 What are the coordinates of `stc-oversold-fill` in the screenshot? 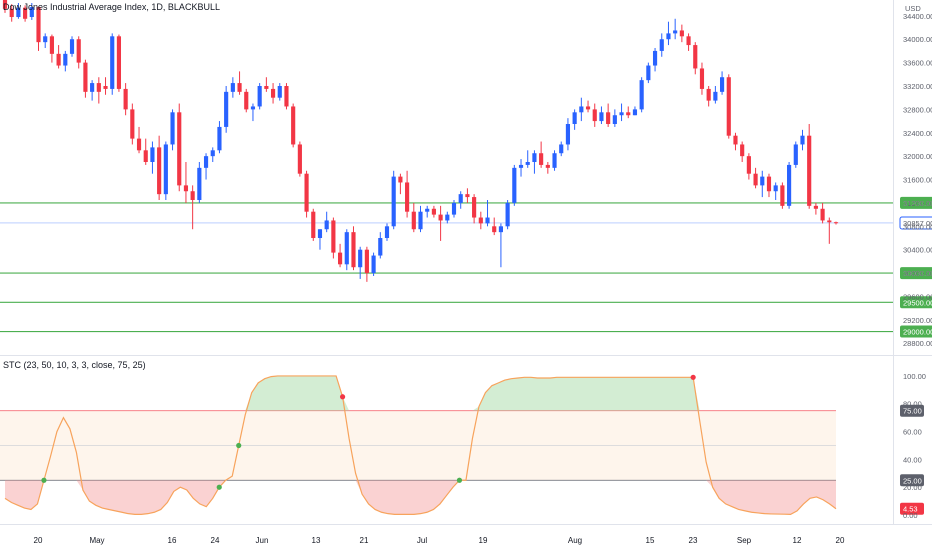 It's located at (420, 497).